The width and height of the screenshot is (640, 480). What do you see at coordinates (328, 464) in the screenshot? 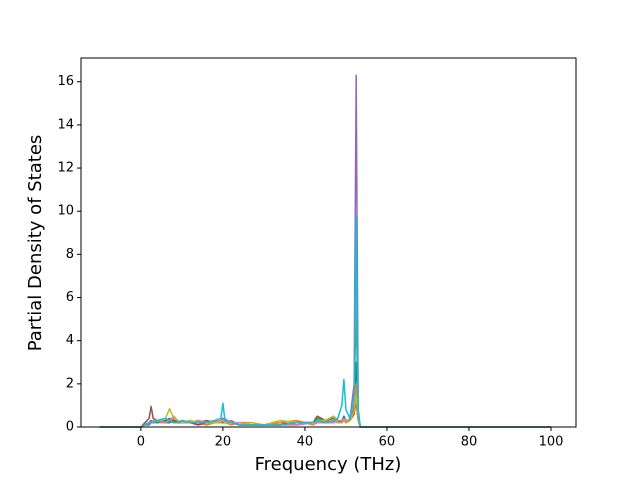
I see `x-axis-label: Frequency (THz)` at bounding box center [328, 464].